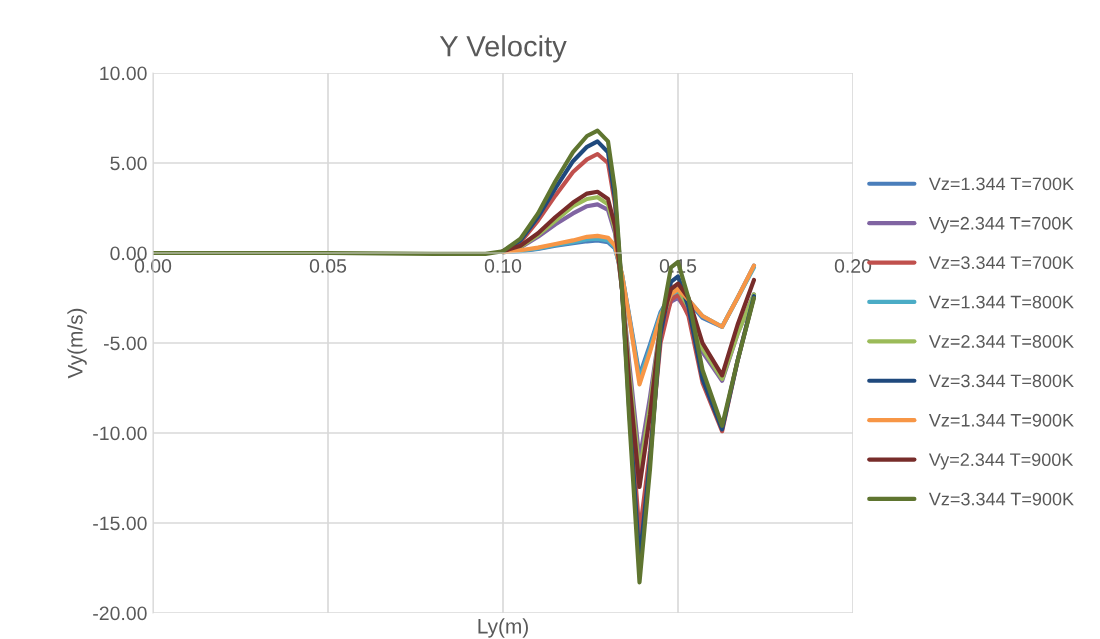 This screenshot has height=639, width=1100. Describe the element at coordinates (125, 343) in the screenshot. I see `y-tick-label: -5.00` at that location.